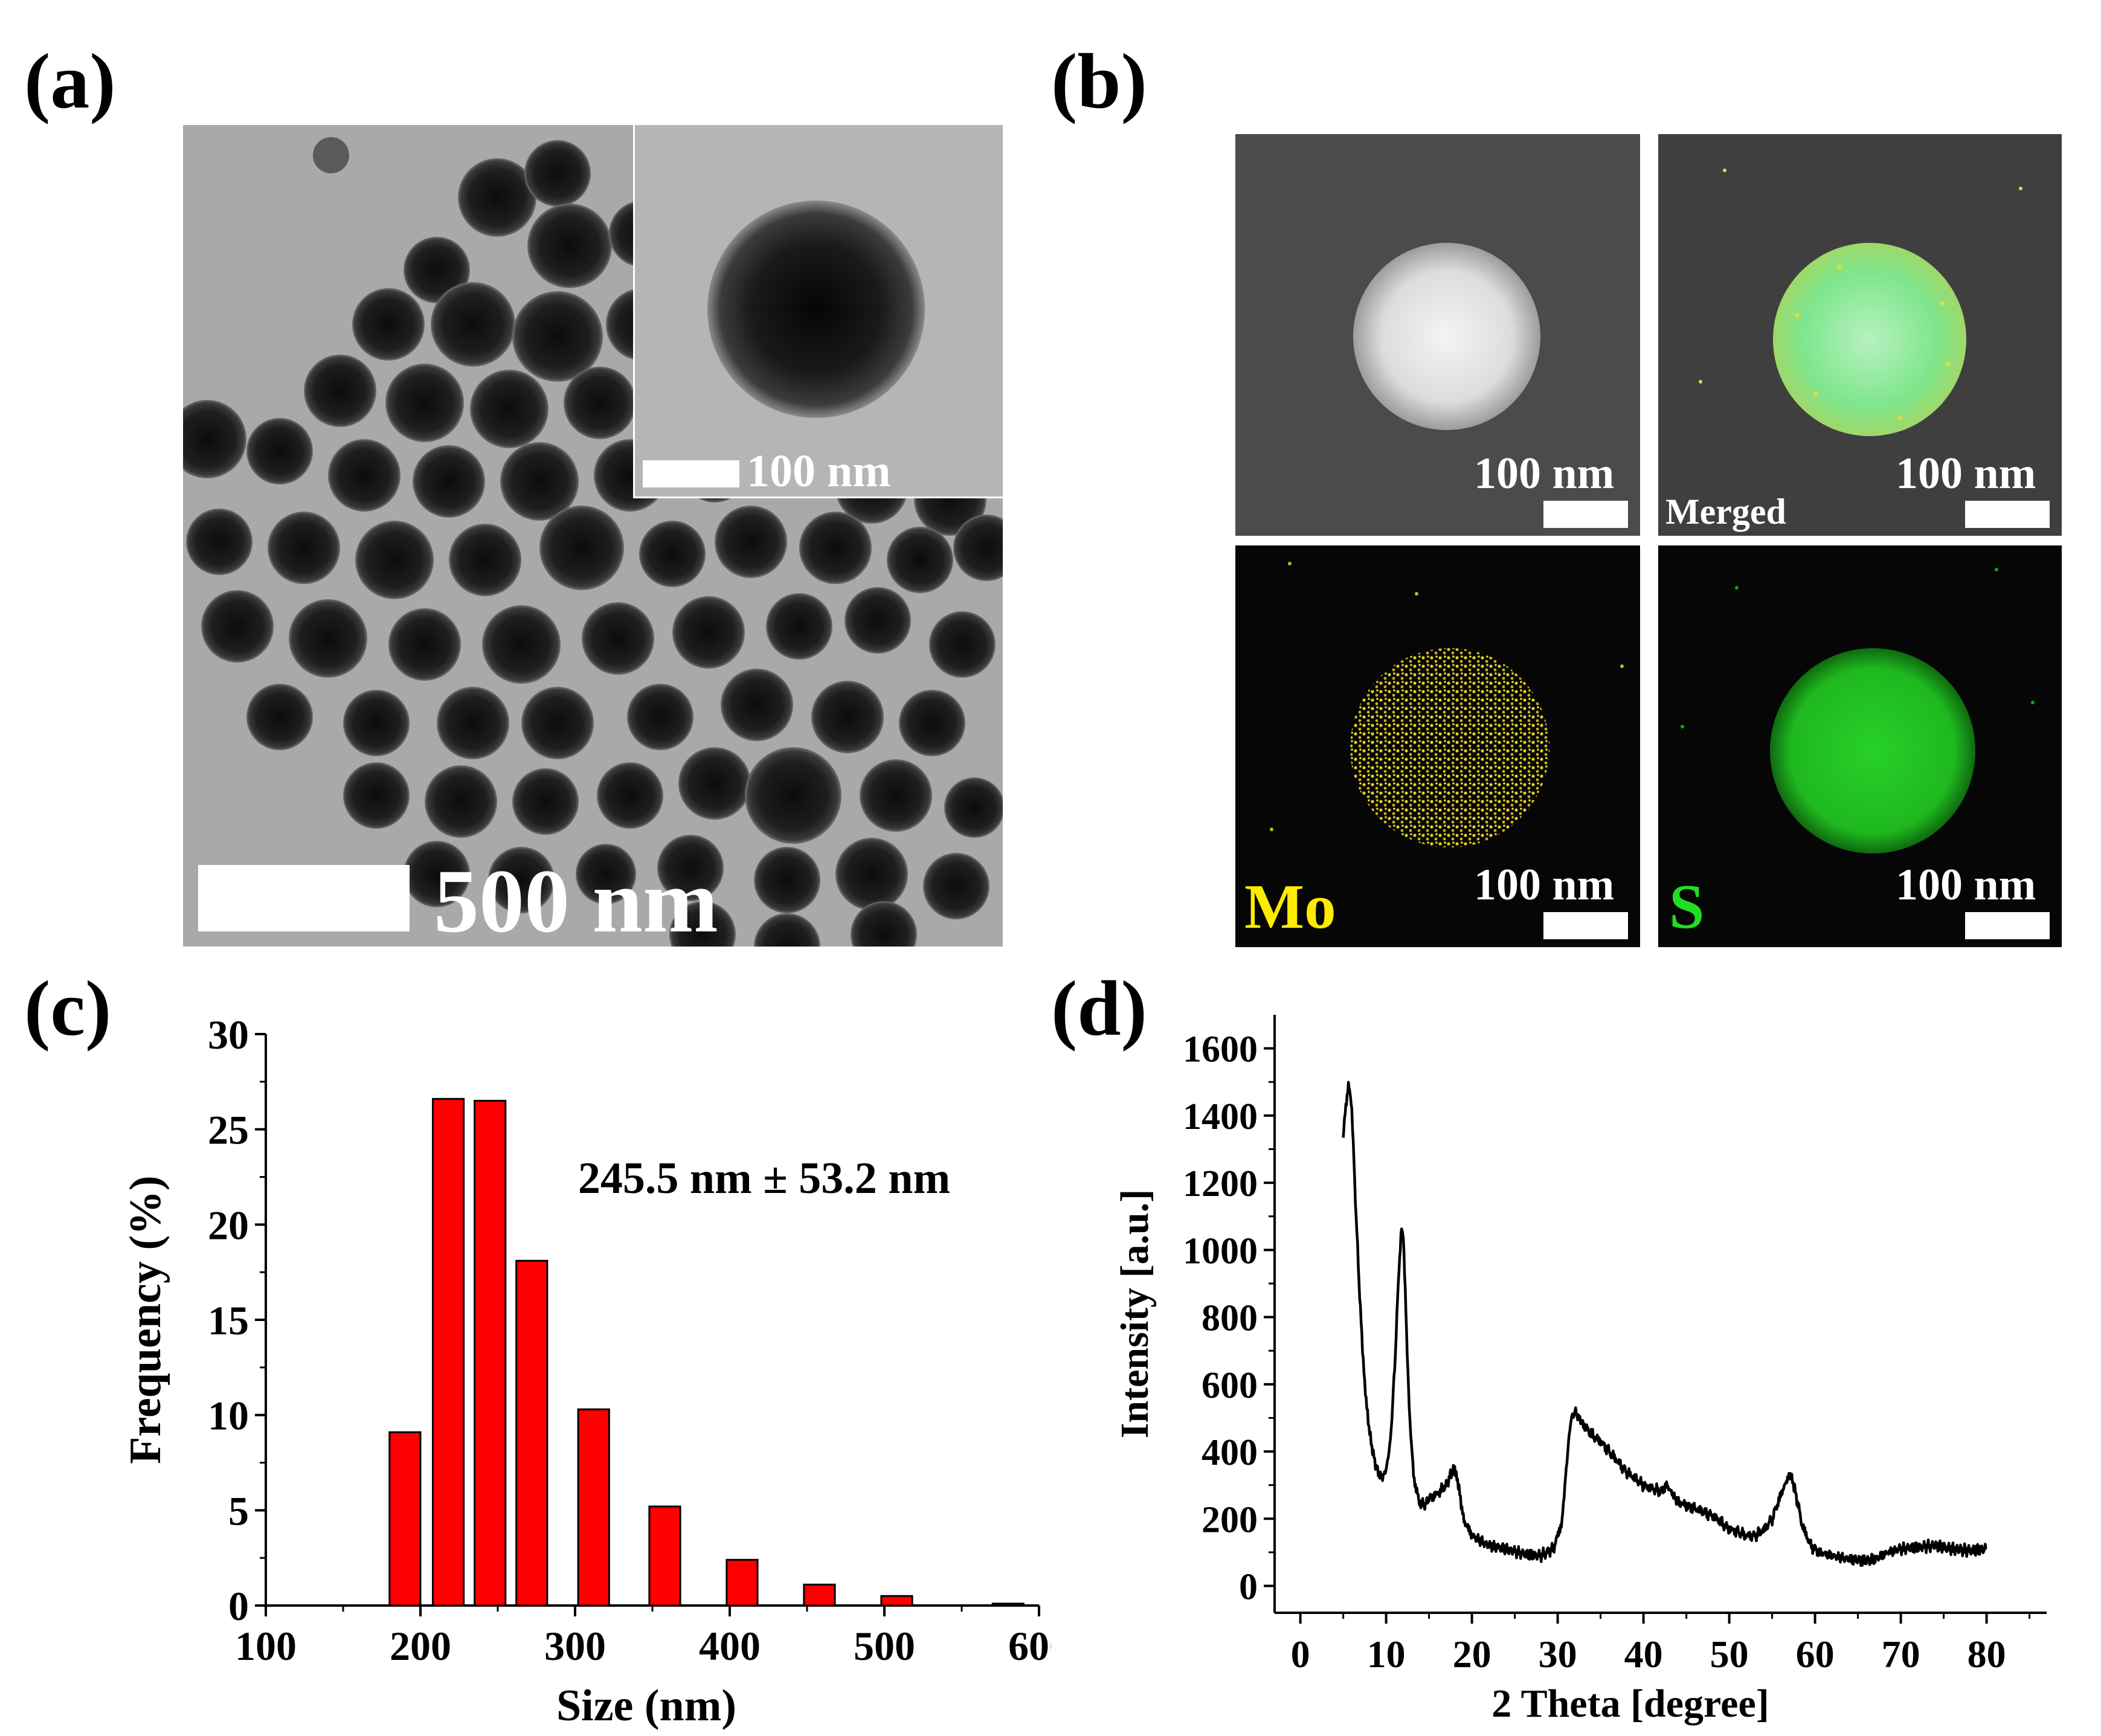  Describe the element at coordinates (1221, 1250) in the screenshot. I see `y-tick-label: 1000` at that location.